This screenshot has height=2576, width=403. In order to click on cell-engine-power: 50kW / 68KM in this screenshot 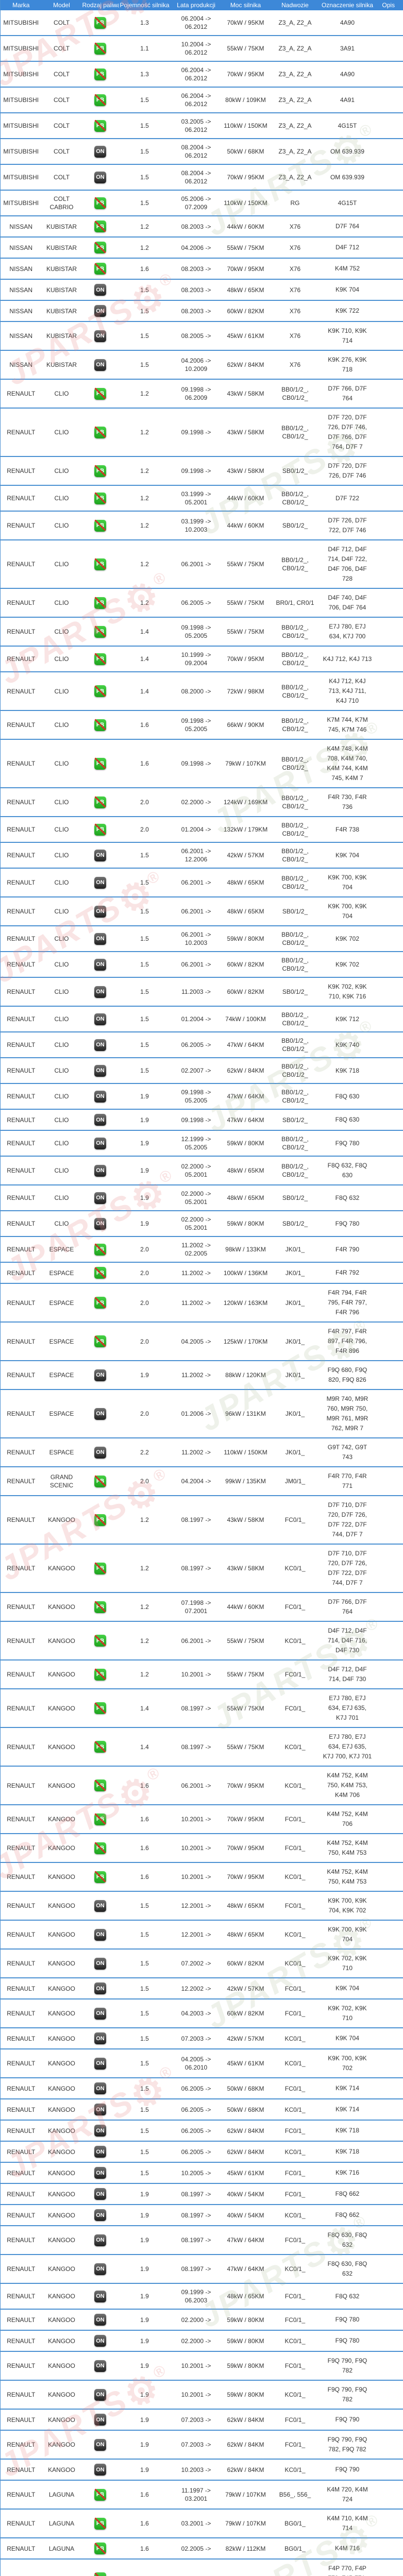, I will do `click(246, 151)`.